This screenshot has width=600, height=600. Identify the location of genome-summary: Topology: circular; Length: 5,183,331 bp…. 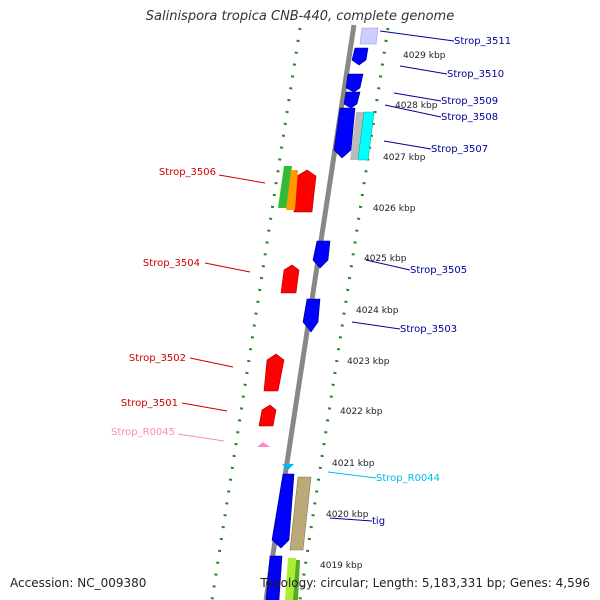
(425, 583).